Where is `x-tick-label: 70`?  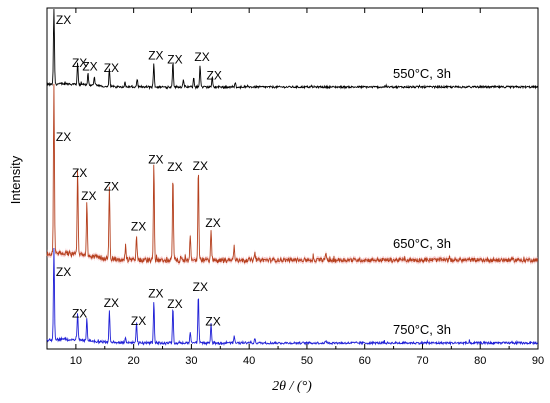
x-tick-label: 70 is located at coordinates (422, 361).